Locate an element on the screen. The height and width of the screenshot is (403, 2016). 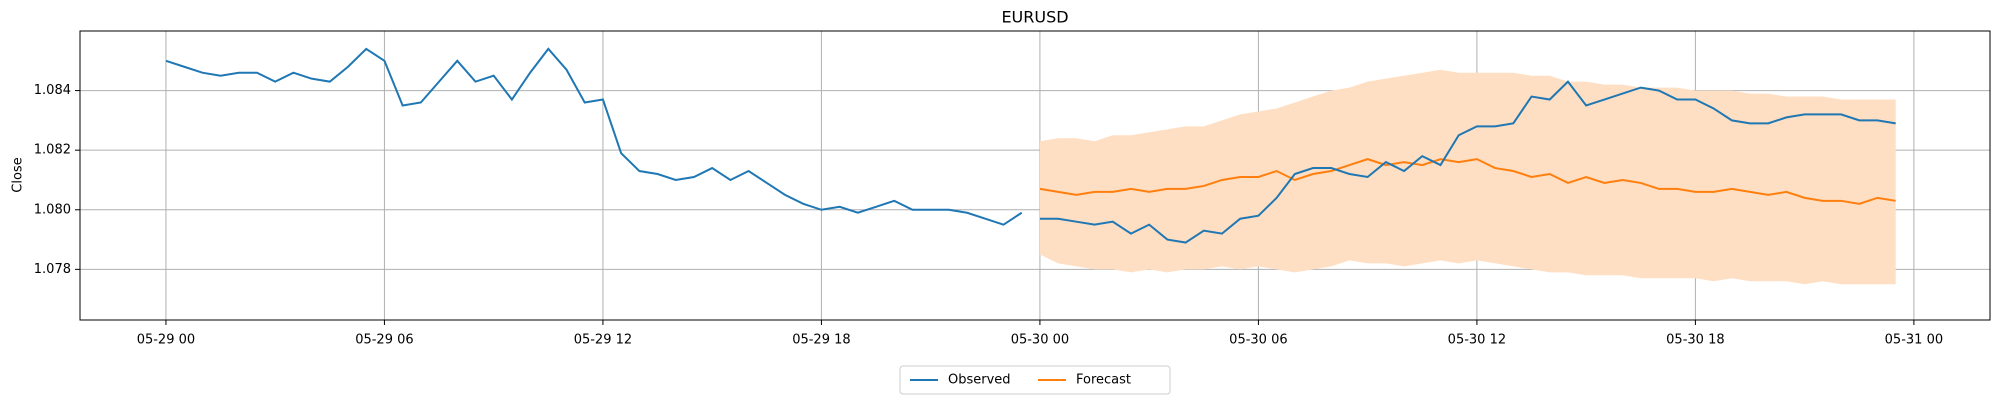
x-tick-label: 05-30 00 is located at coordinates (1040, 340).